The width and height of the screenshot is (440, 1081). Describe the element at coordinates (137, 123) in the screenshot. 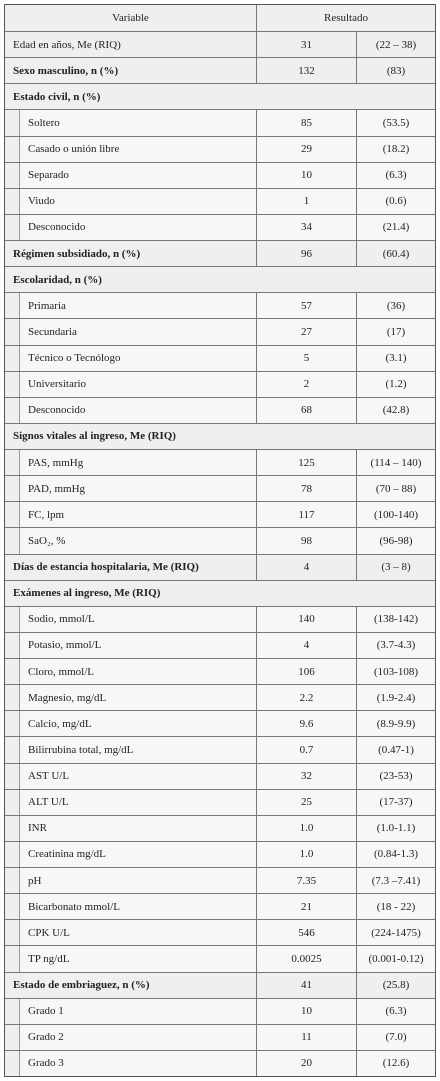

I see `variable-cell: Soltero` at that location.